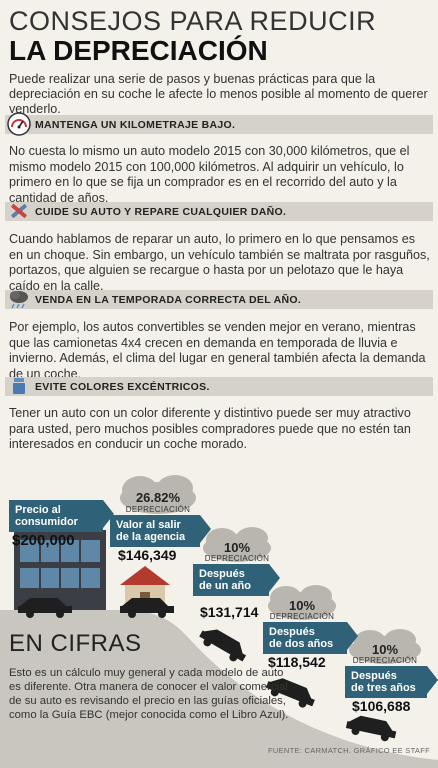  What do you see at coordinates (348, 750) in the screenshot?
I see `source-credit: FUENTE: CARMATCH. GRÁFICO EE STAFF` at bounding box center [348, 750].